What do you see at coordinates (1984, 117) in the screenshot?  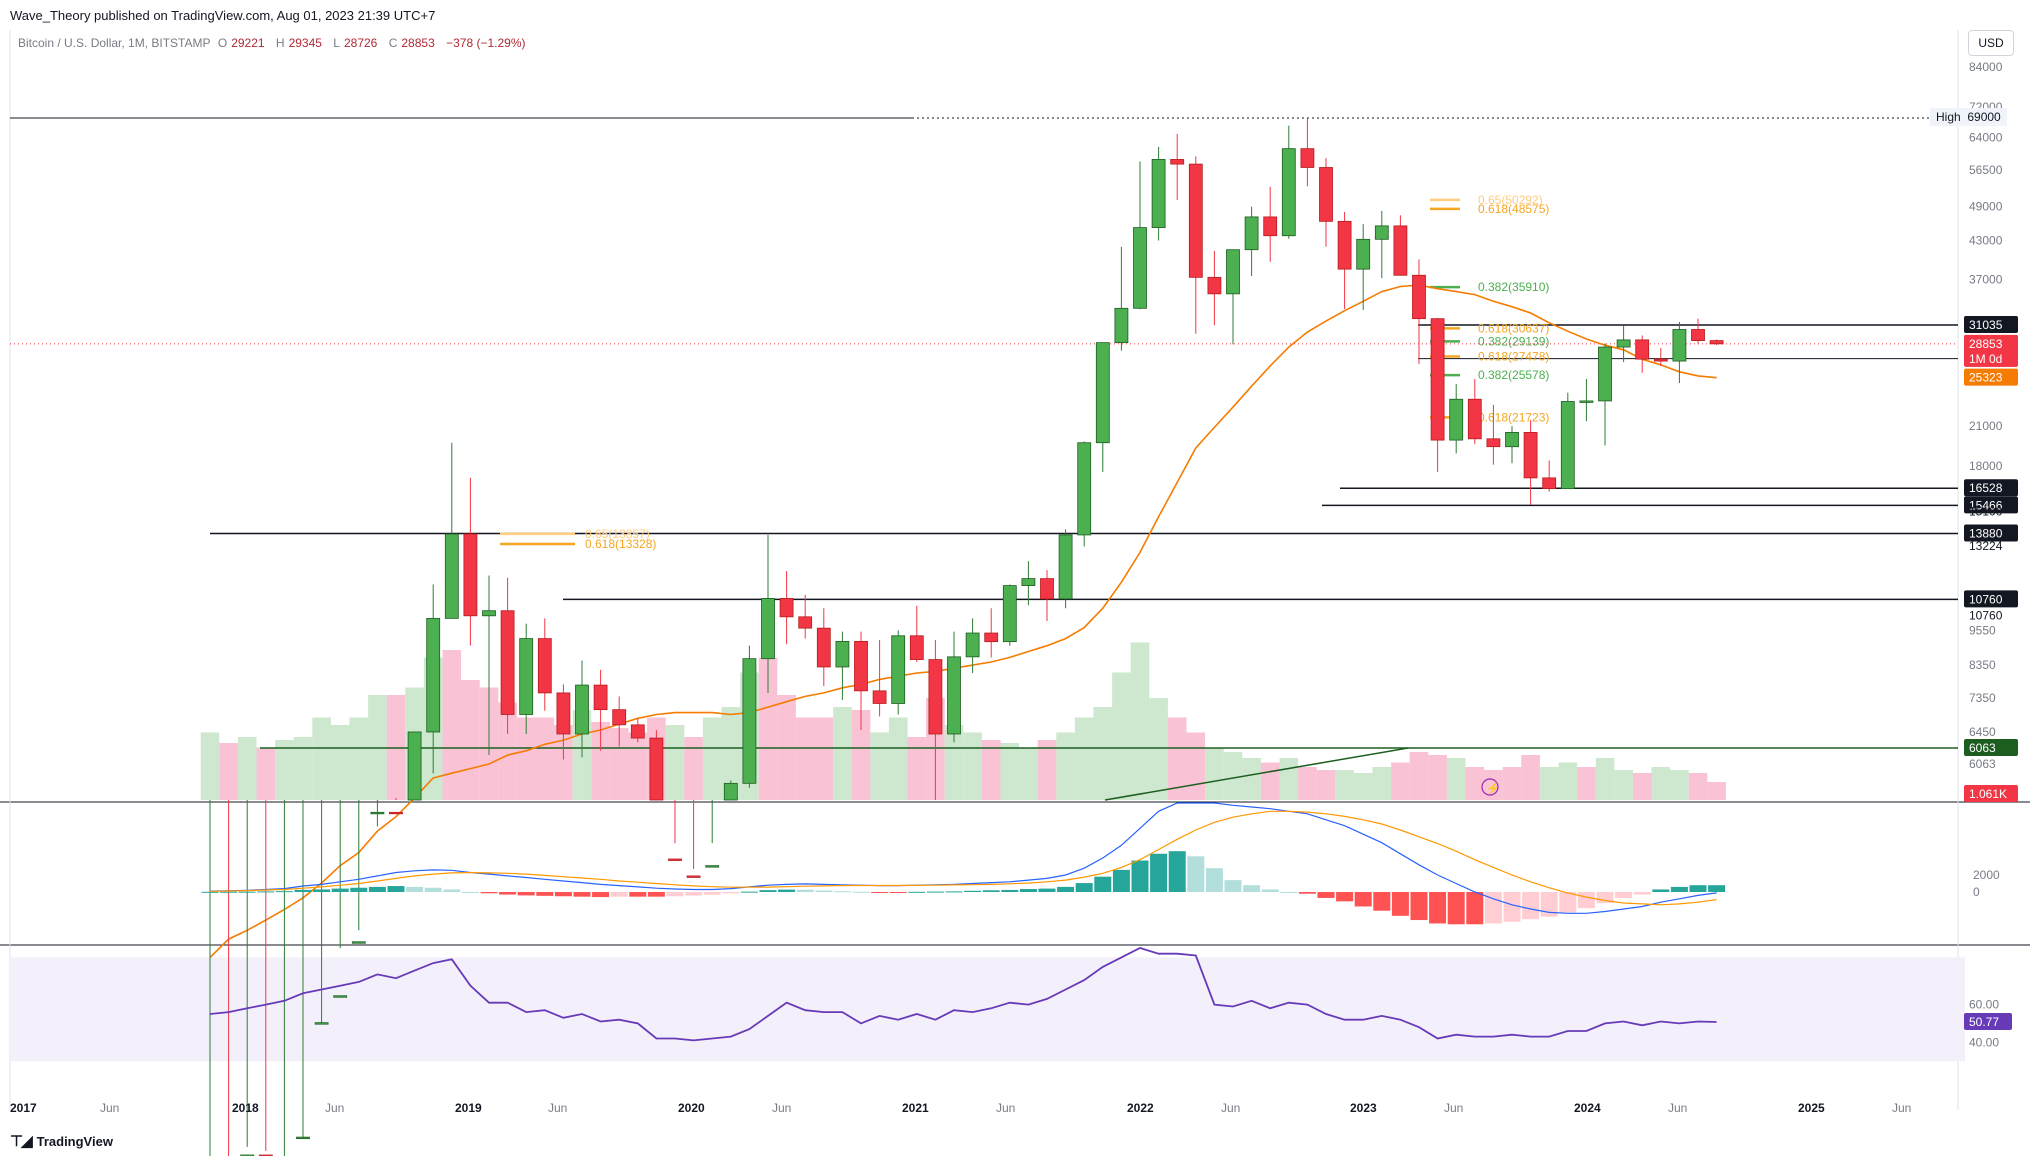 I see `high-tag-value: 69000` at bounding box center [1984, 117].